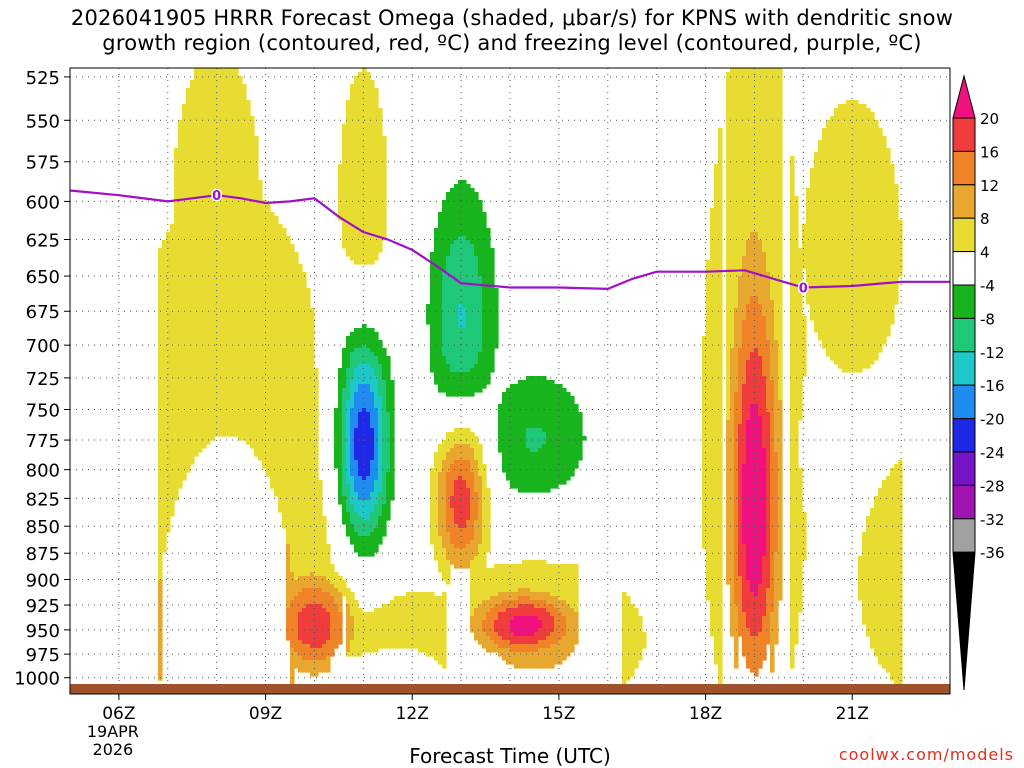  I want to click on y-tick-label: 800, so click(43, 471).